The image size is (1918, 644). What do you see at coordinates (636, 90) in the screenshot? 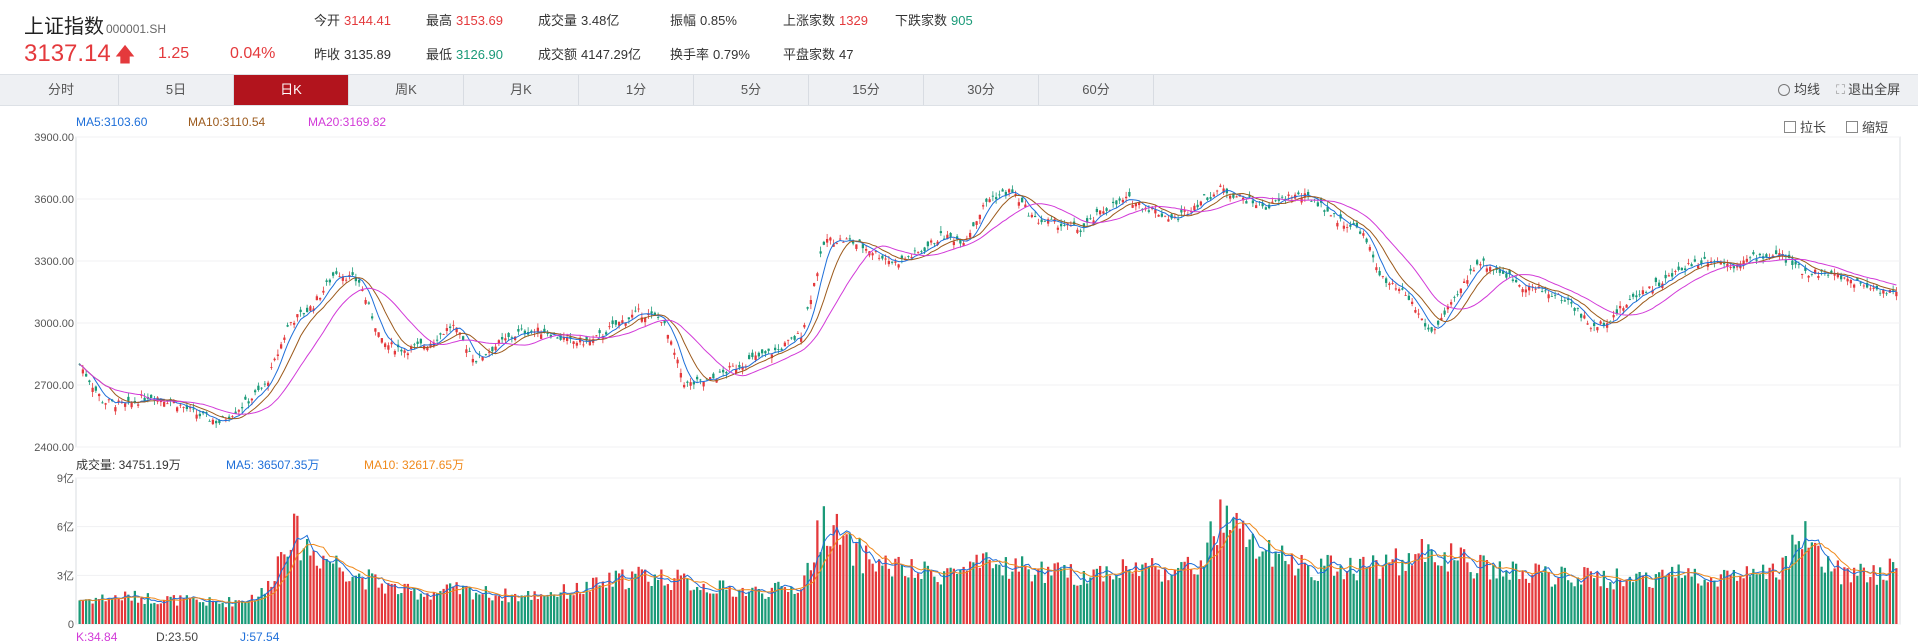
I see `tab-5: 1分` at bounding box center [636, 90].